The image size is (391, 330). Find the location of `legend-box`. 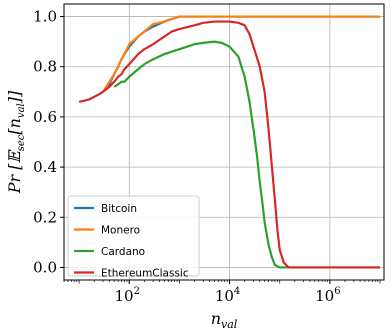

legend-box is located at coordinates (133, 236).